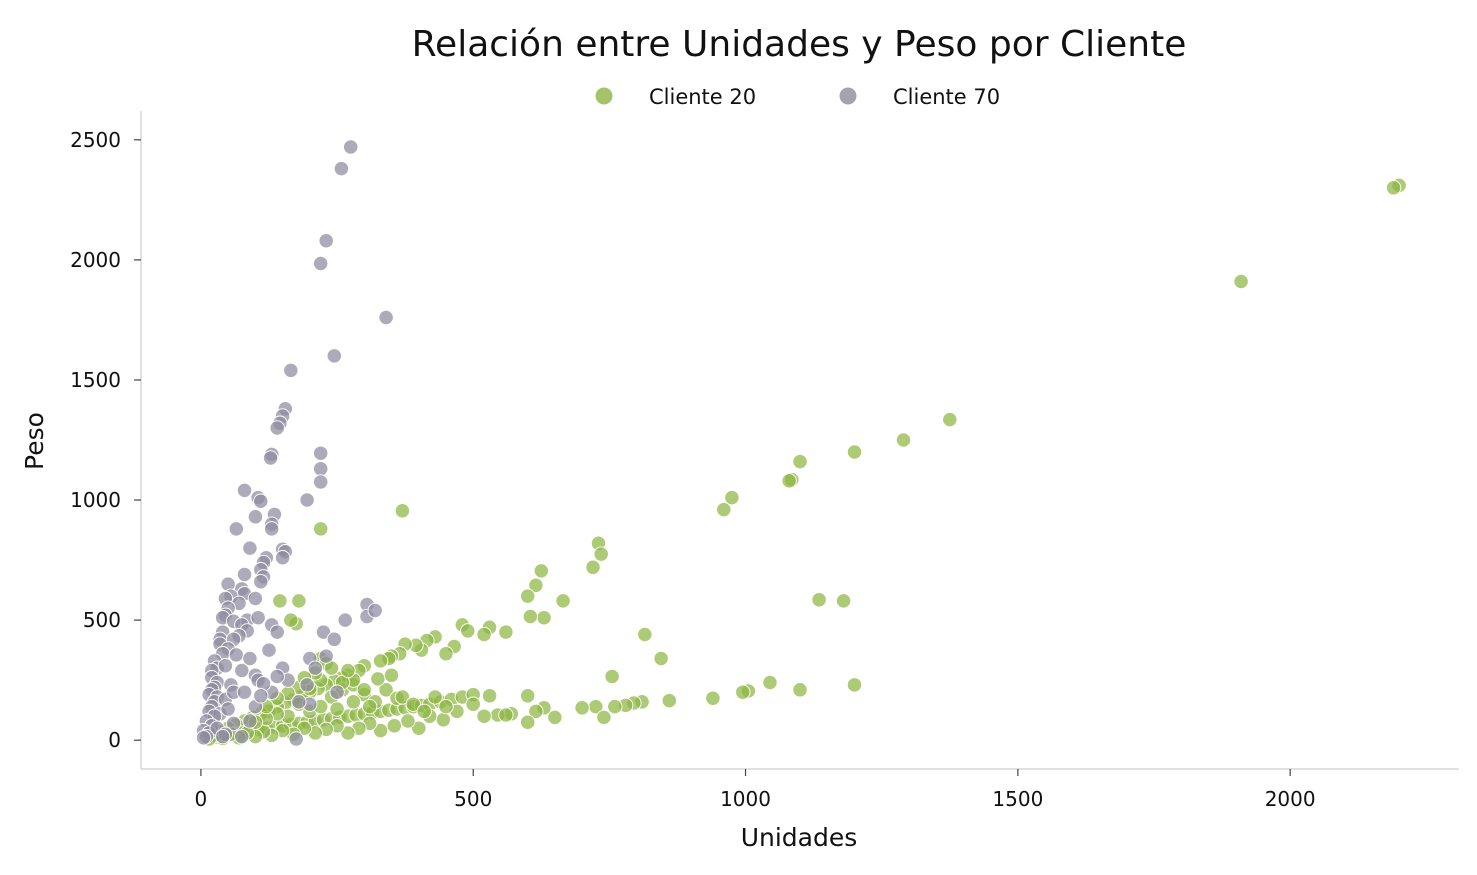 The height and width of the screenshot is (875, 1477). What do you see at coordinates (95, 260) in the screenshot?
I see `y-tick-label: 2000` at bounding box center [95, 260].